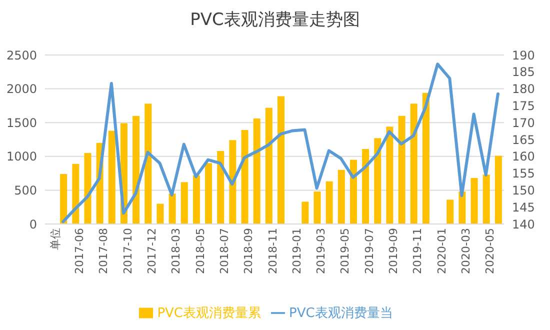  Describe the element at coordinates (127, 251) in the screenshot. I see `x-tick-label: 2017-10` at that location.